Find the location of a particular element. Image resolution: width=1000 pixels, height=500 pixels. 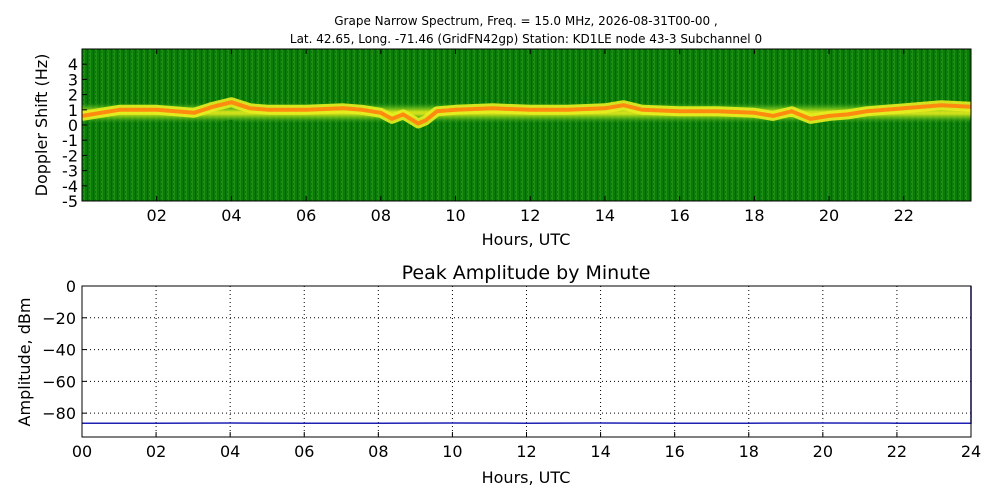

amplitude-y-tick-label: −20 is located at coordinates (59, 318).